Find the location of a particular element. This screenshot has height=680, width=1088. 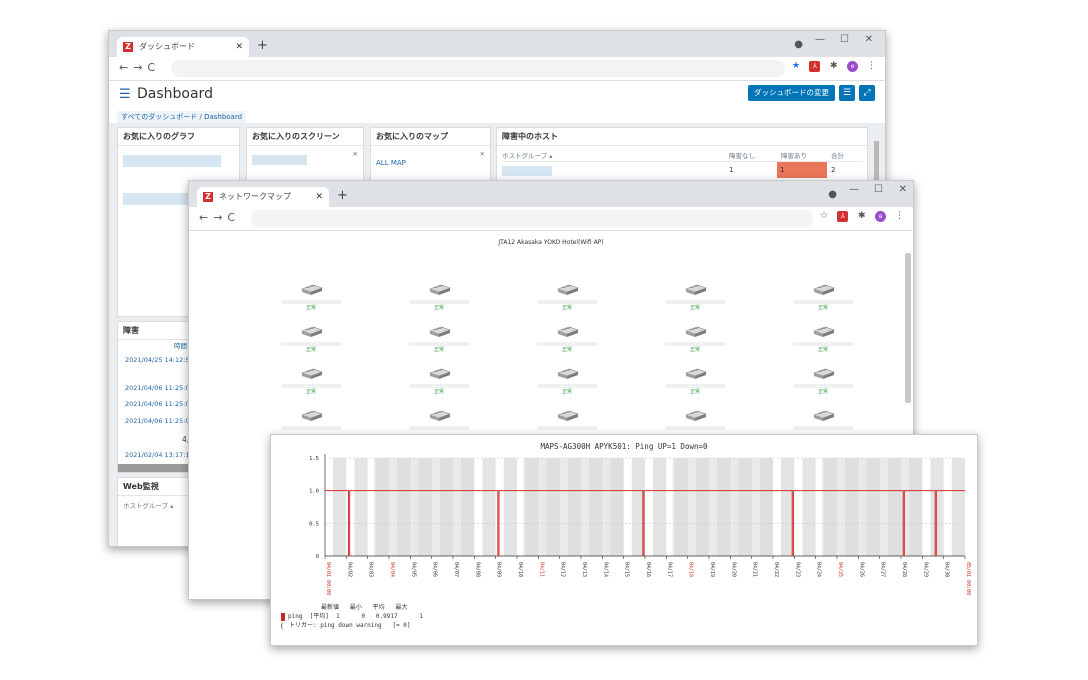

tab-network-map: Z ネットワークマップ ✕ is located at coordinates (263, 197).